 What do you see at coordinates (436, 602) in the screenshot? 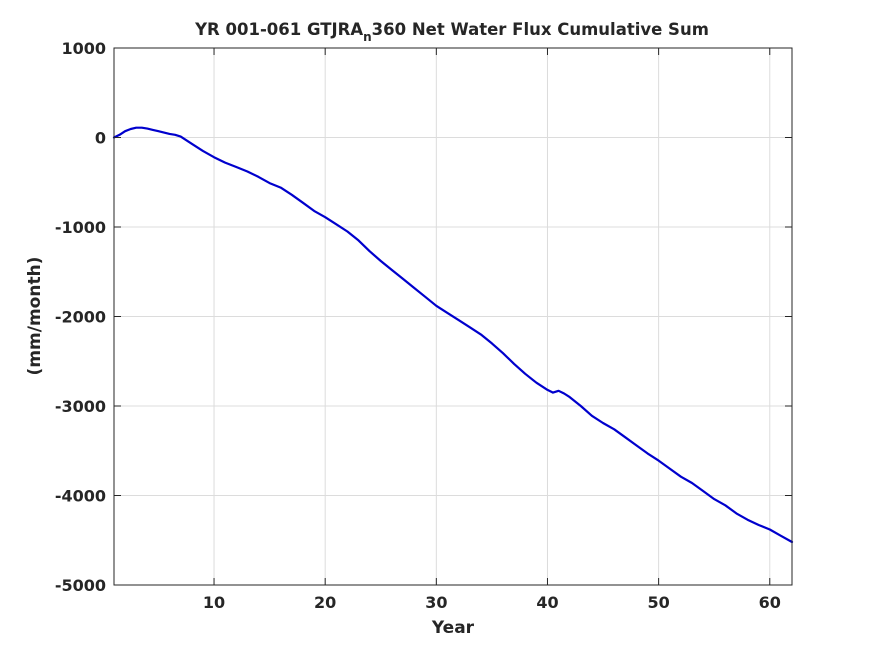
I see `x-tick-label-2: 30` at bounding box center [436, 602].